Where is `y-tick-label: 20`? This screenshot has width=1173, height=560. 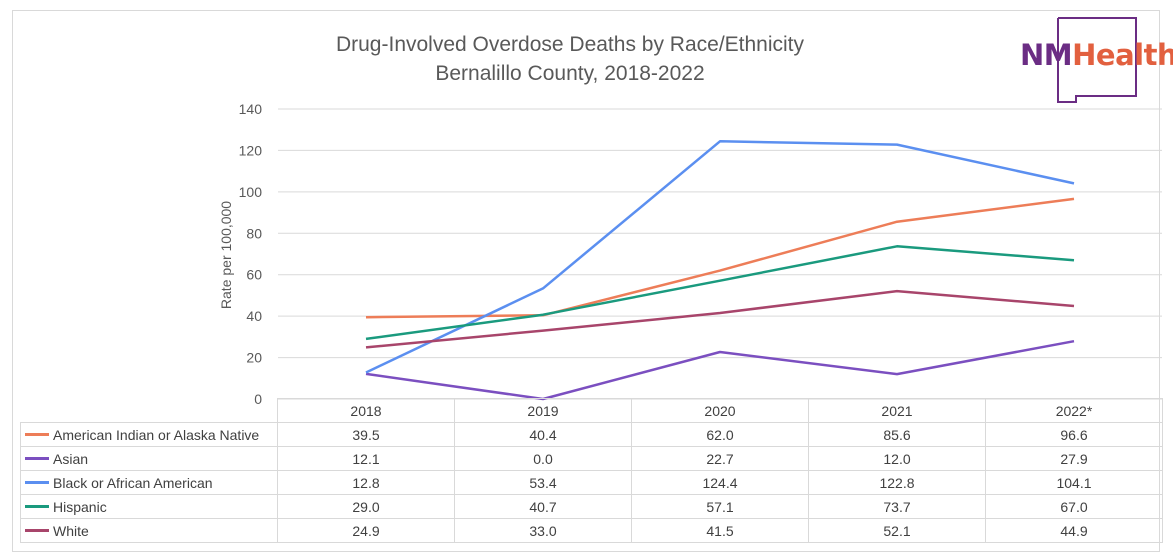 y-tick-label: 20 is located at coordinates (254, 358).